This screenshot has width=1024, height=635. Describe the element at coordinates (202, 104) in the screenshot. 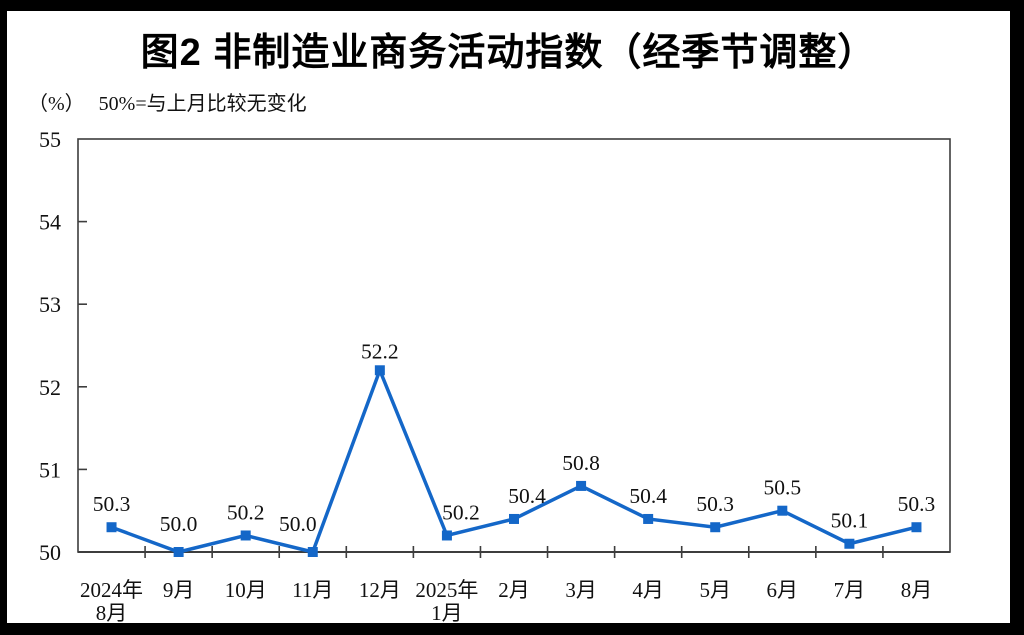

I see `reference-note: 50%=与上月比较无变化` at that location.